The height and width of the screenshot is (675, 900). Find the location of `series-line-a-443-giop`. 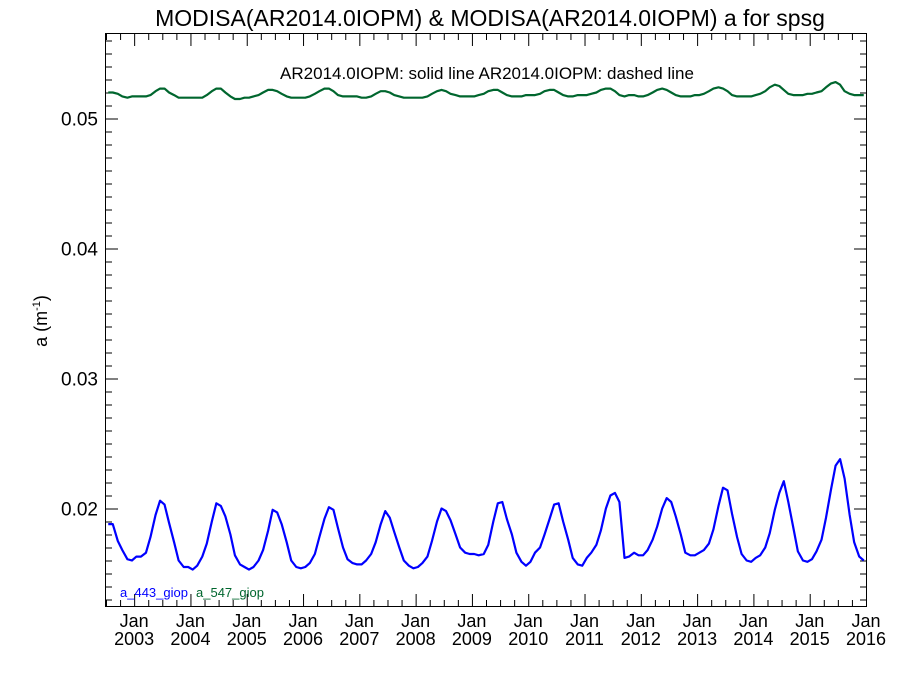

series-line-a-443-giop is located at coordinates (486, 514).